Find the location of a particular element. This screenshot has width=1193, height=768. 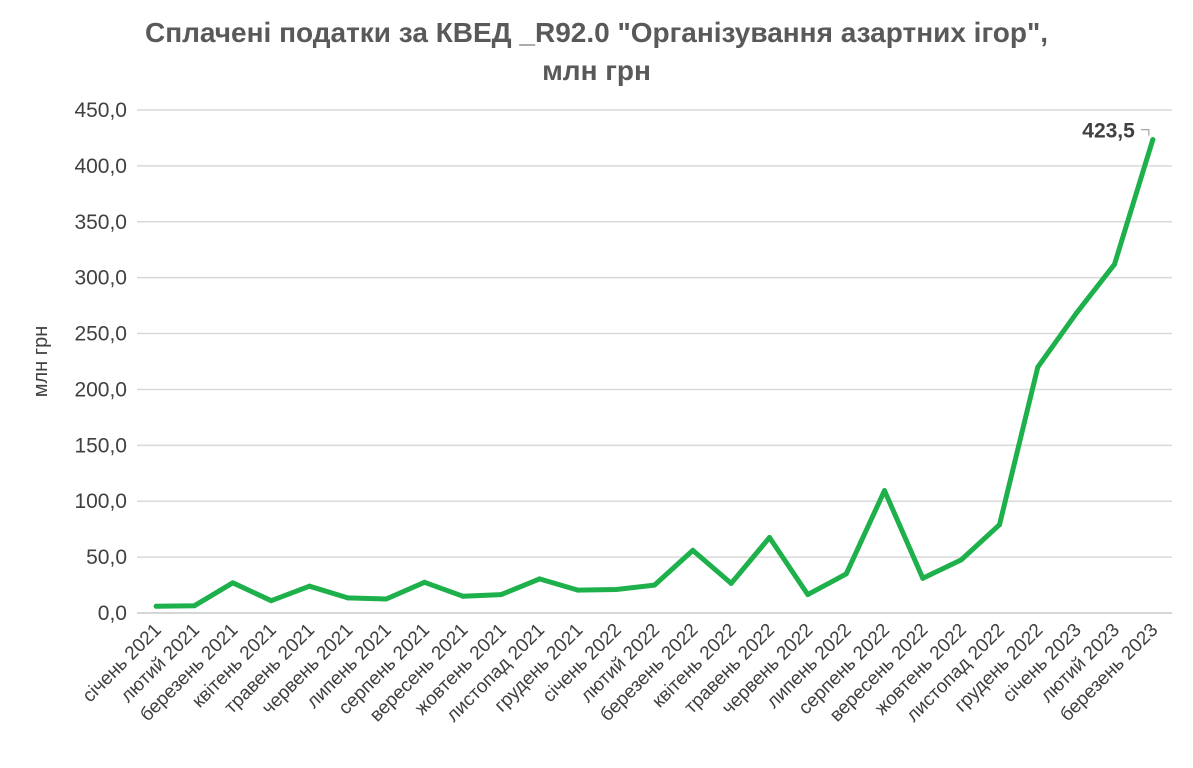

data-label: 423,5 is located at coordinates (1108, 131).